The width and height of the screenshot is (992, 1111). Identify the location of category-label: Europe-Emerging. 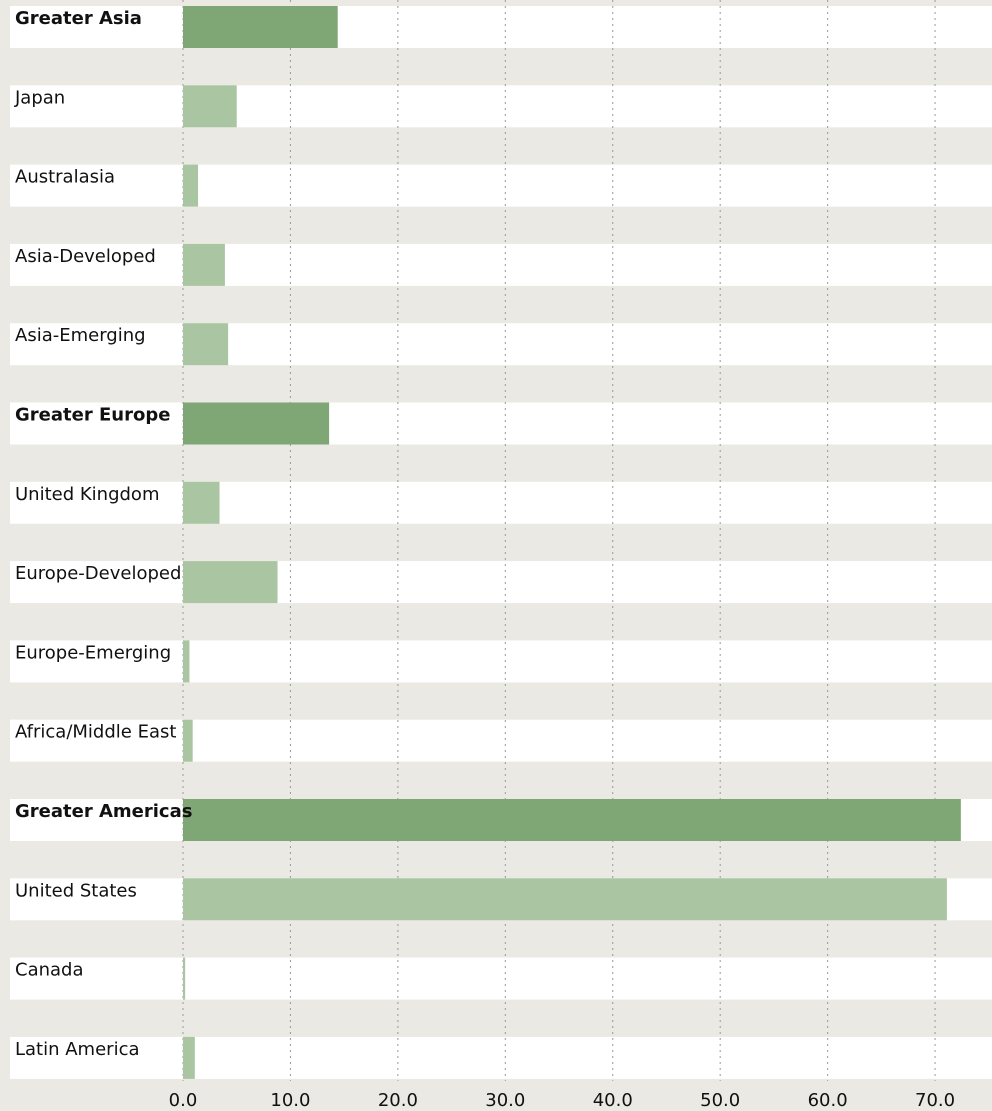
(93, 652).